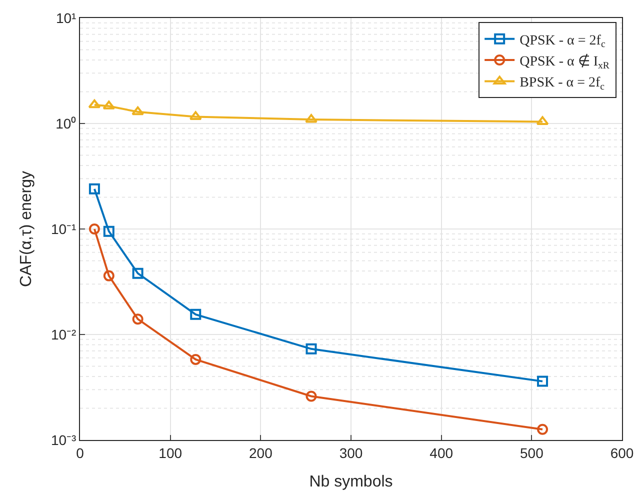 The height and width of the screenshot is (497, 644). I want to click on x-tick-label: 600, so click(622, 452).